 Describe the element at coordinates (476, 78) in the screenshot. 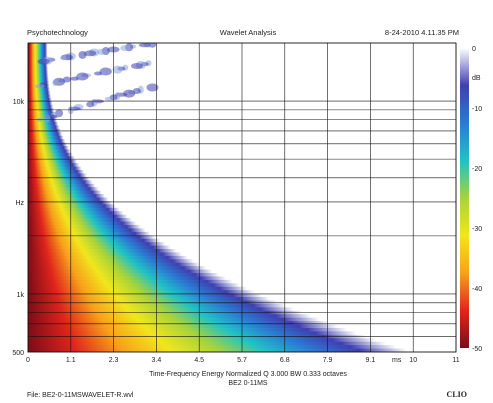

I see `colorbar-unit: dB` at that location.